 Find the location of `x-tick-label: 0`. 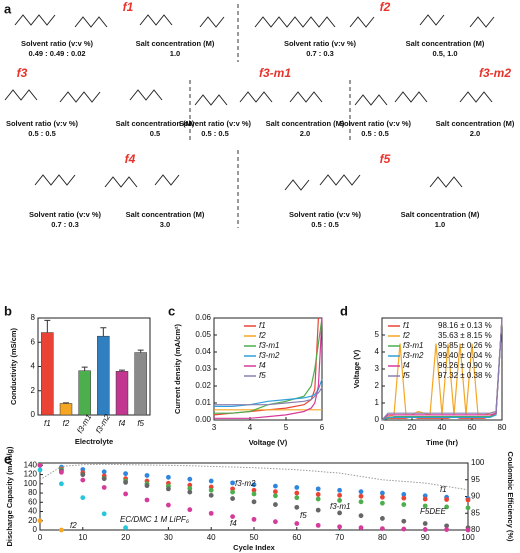

x-tick-label: 0 is located at coordinates (40, 537).